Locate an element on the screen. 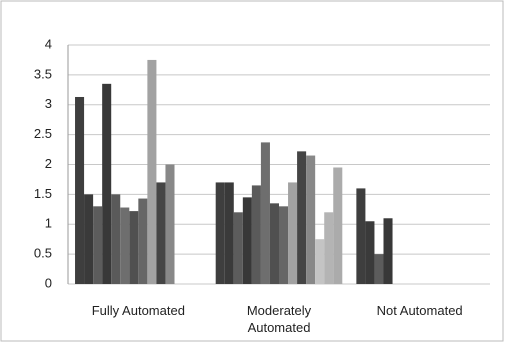  y-tick-label: 1.5 is located at coordinates (43, 193).